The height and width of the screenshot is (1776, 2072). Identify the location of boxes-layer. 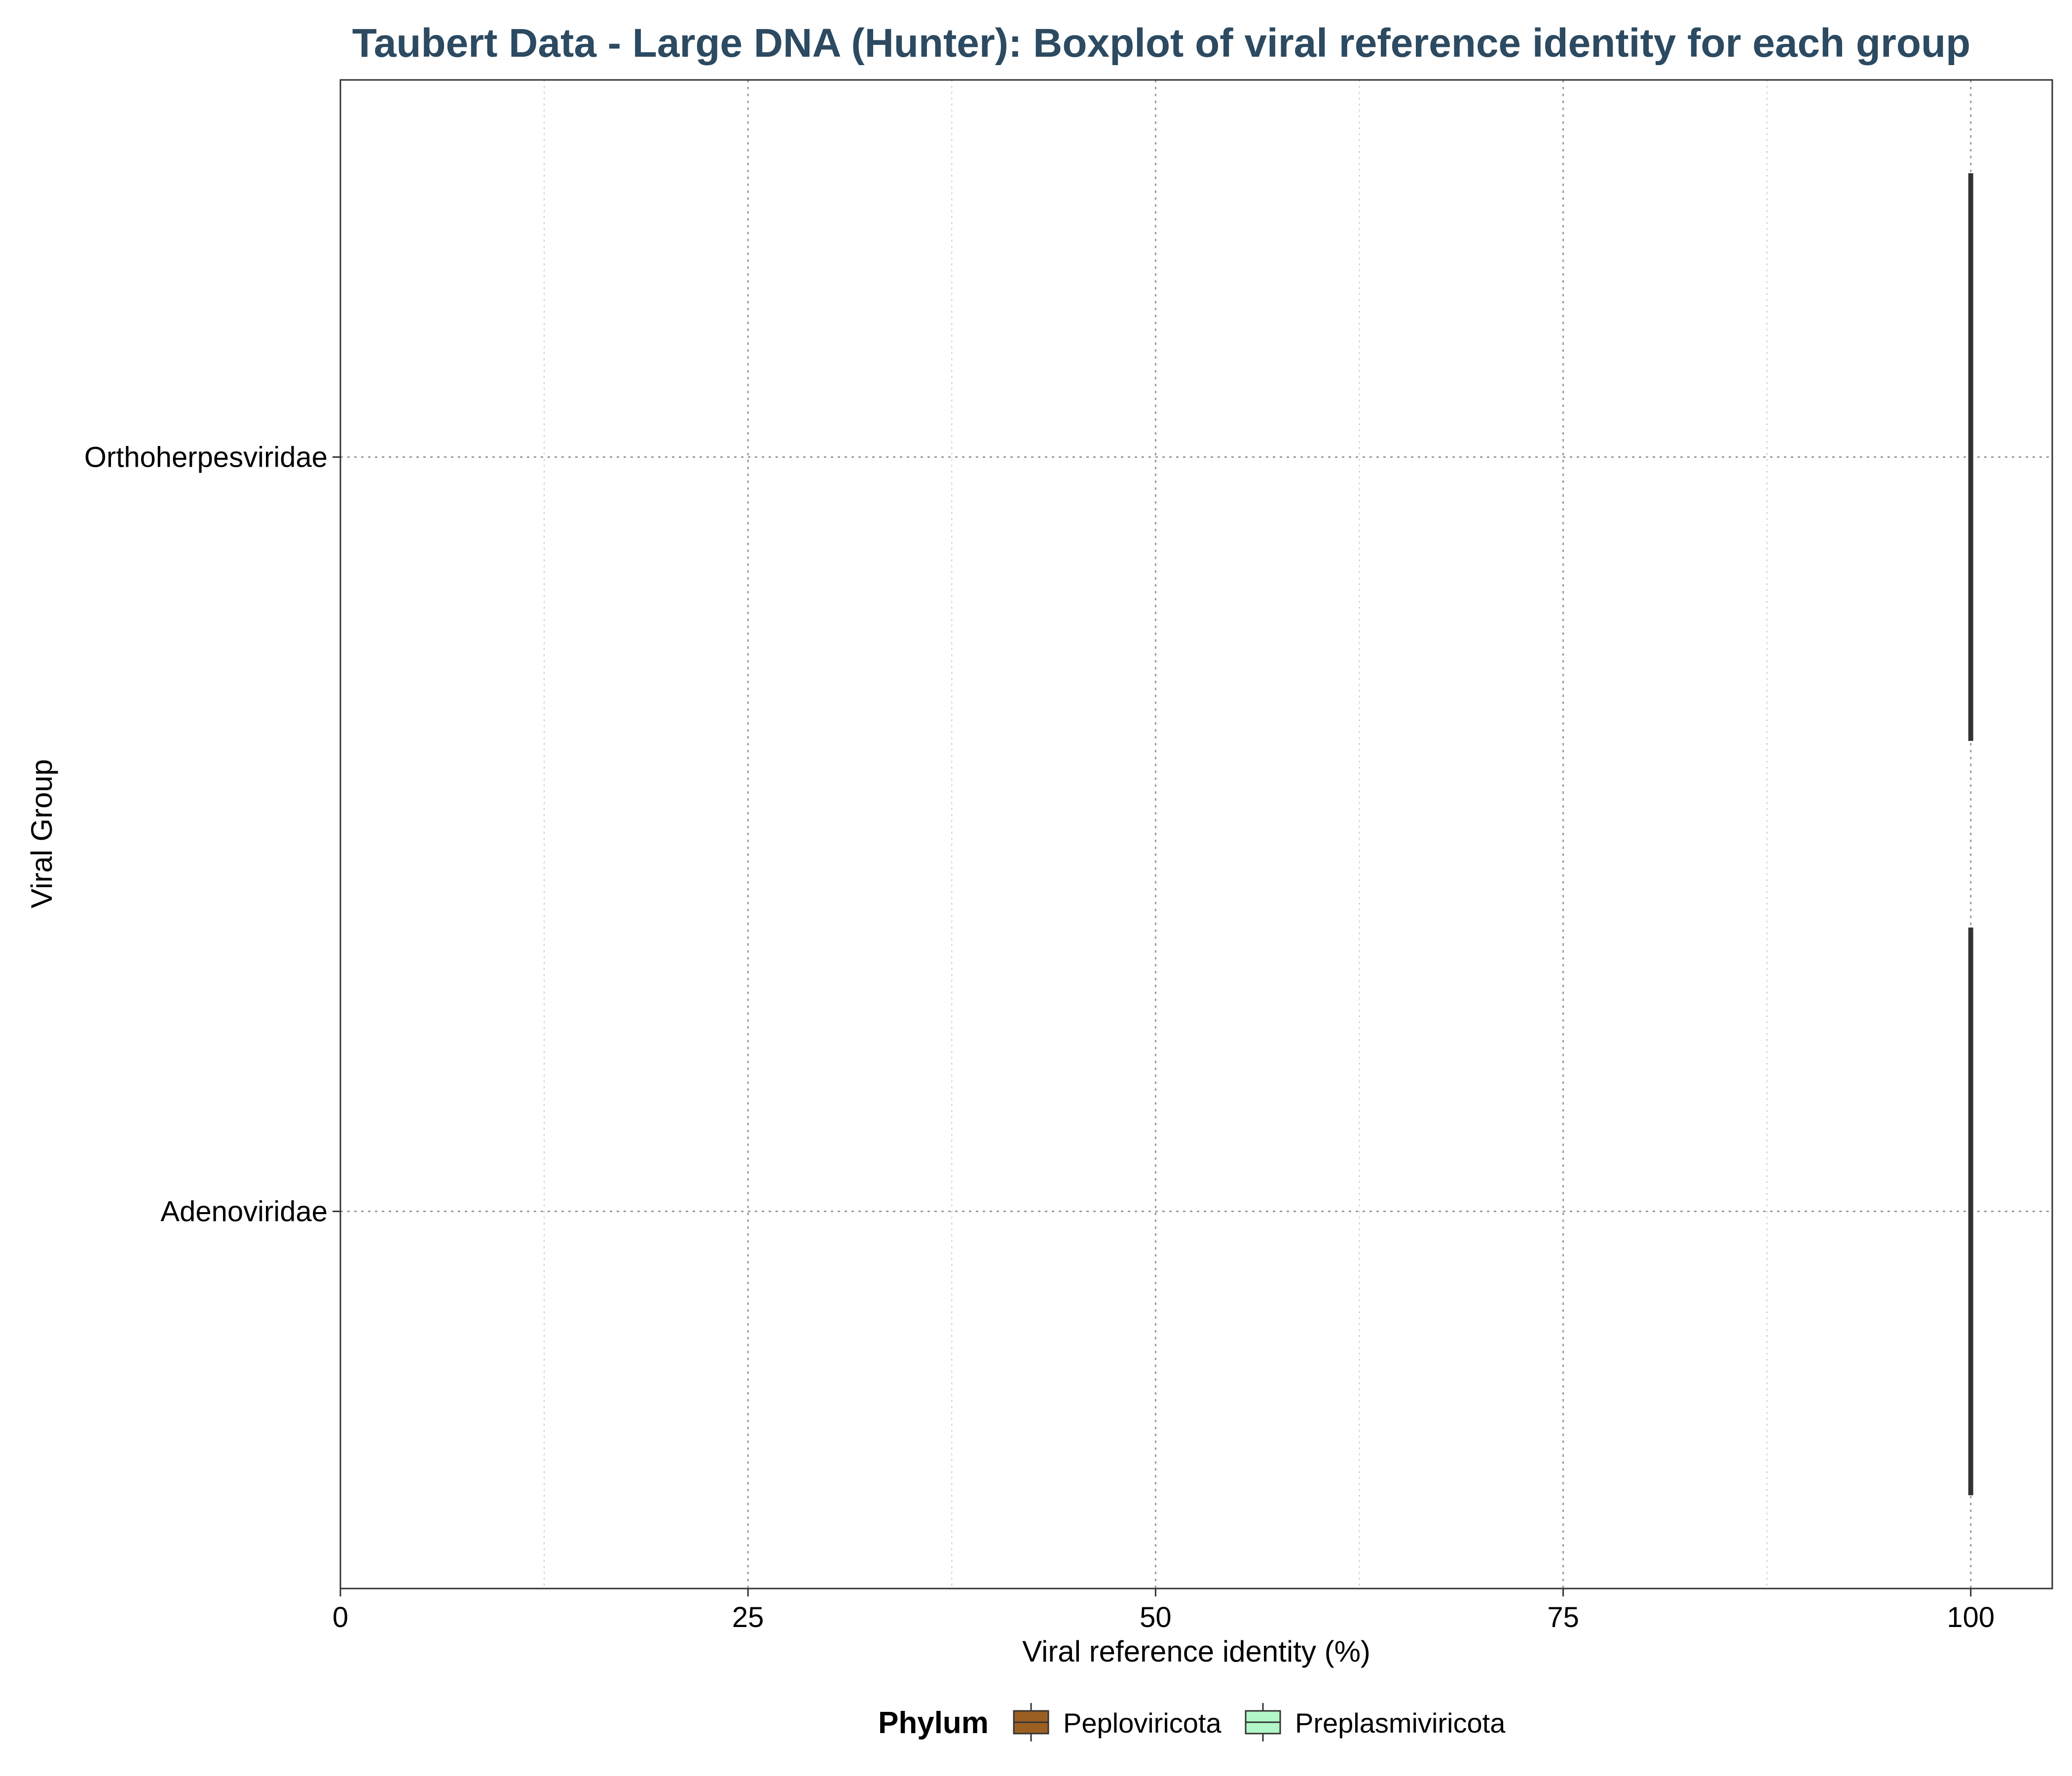
(1971, 834).